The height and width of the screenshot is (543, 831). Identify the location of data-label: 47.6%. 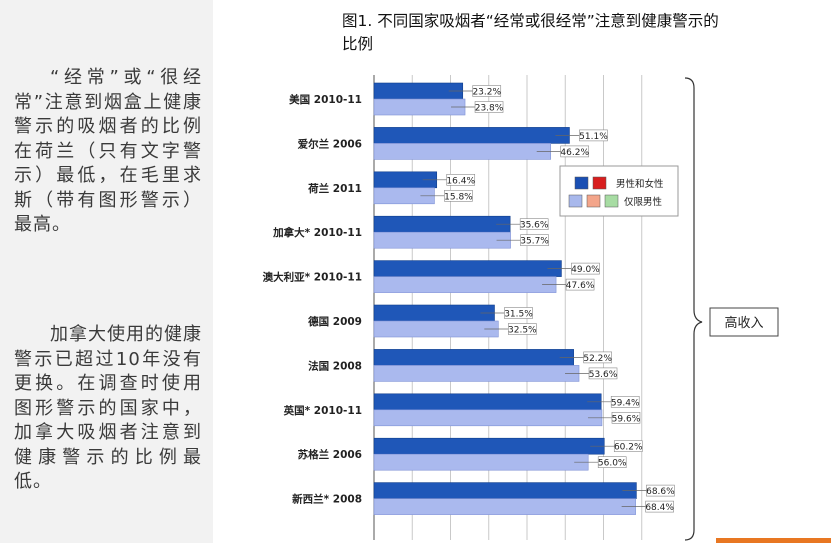
(580, 286).